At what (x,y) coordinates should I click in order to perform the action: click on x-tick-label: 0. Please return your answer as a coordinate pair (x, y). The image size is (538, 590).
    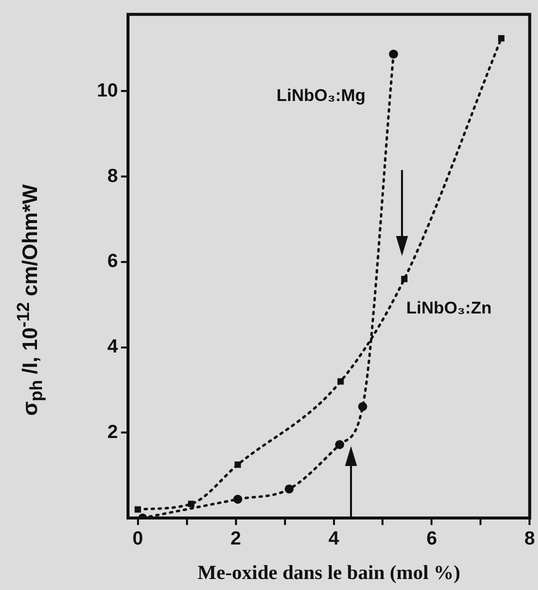
    Looking at the image, I should click on (138, 539).